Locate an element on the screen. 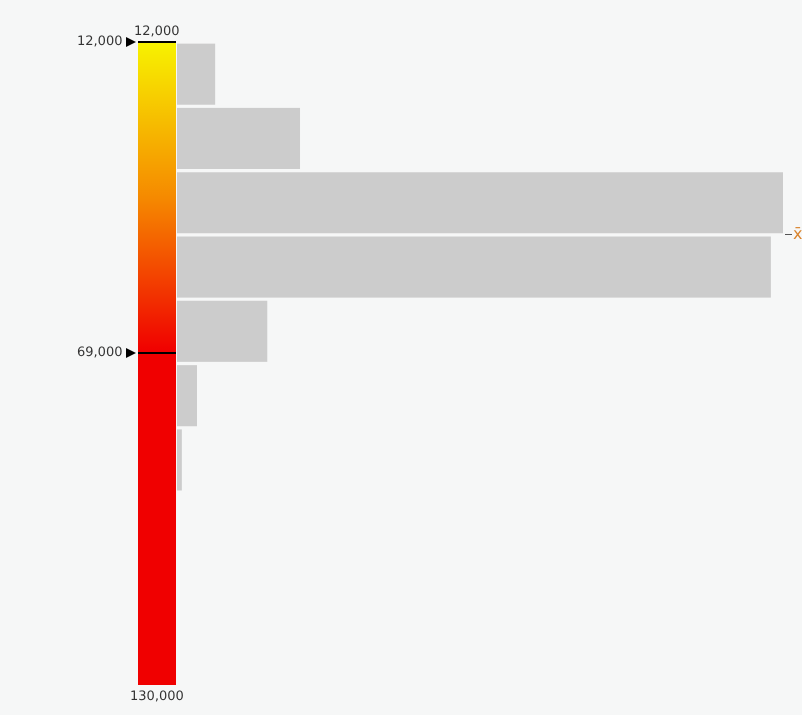 The width and height of the screenshot is (802, 715). text: x̄ is located at coordinates (797, 233).